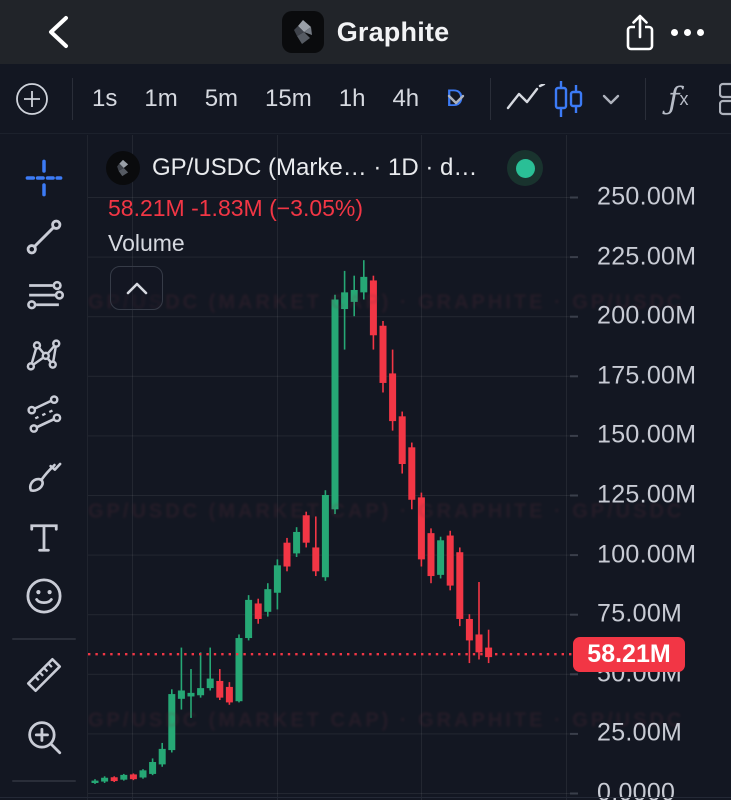 The image size is (731, 800). What do you see at coordinates (32, 99) in the screenshot?
I see `add-circle-icon` at bounding box center [32, 99].